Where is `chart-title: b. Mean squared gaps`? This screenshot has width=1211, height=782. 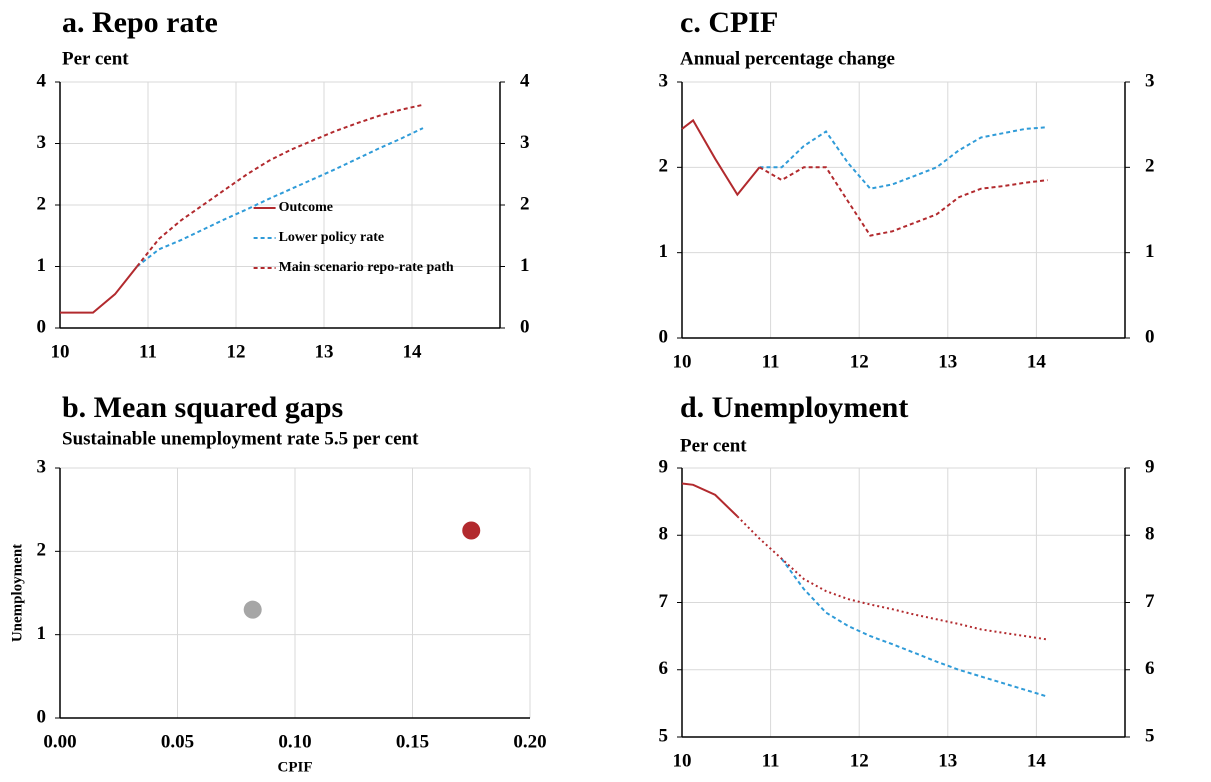 chart-title: b. Mean squared gaps is located at coordinates (202, 407).